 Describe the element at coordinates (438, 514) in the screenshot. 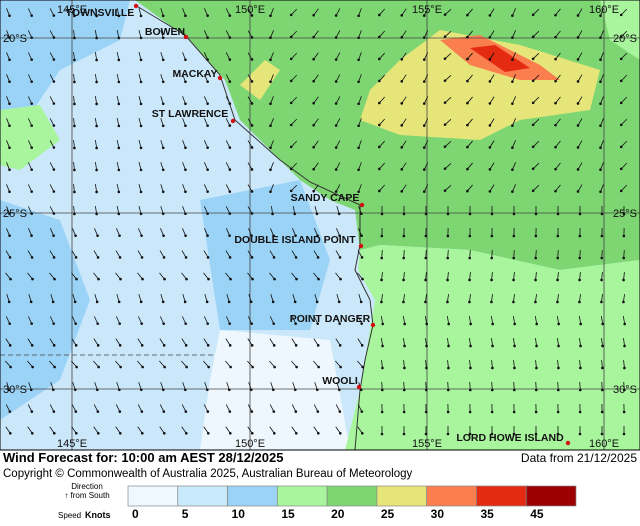

I see `legend-tick: 30` at that location.